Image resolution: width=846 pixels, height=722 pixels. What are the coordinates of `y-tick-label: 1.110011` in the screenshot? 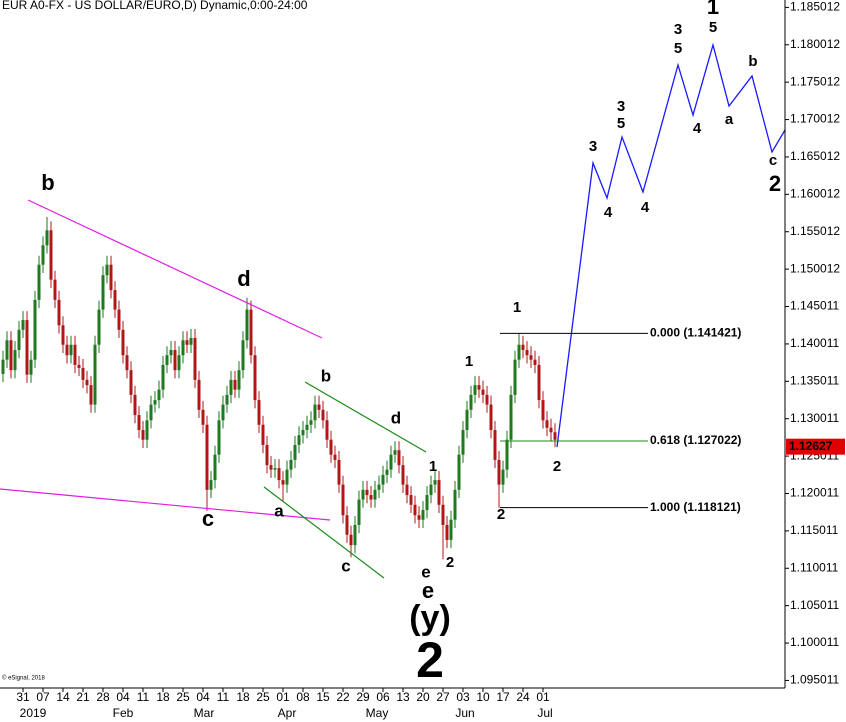 It's located at (814, 567).